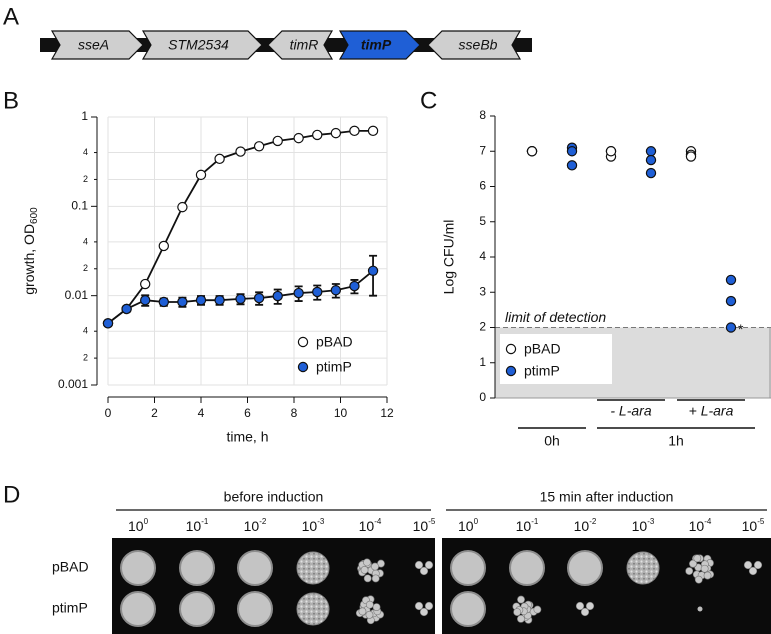  Describe the element at coordinates (73, 384) in the screenshot. I see `y-tick-label: 0.001` at that location.